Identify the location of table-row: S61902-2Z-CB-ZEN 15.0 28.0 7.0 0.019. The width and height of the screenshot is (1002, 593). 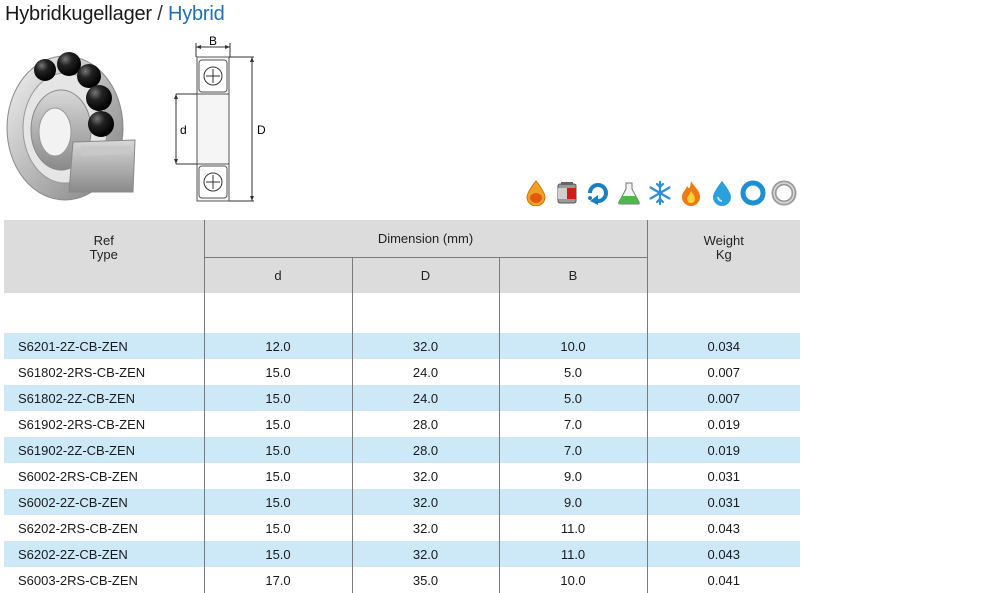
(402, 450).